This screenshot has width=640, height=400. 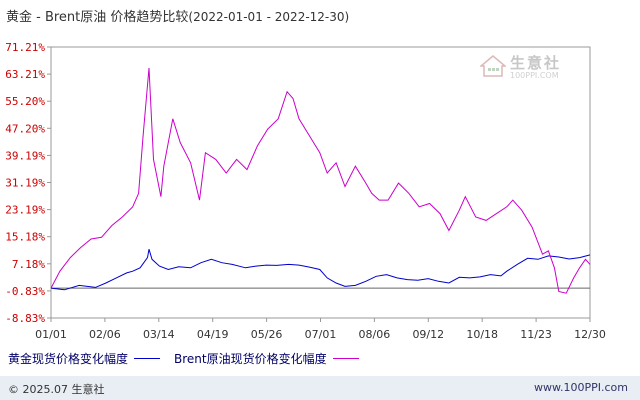 What do you see at coordinates (536, 334) in the screenshot?
I see `x-tick-label: 11/23` at bounding box center [536, 334].